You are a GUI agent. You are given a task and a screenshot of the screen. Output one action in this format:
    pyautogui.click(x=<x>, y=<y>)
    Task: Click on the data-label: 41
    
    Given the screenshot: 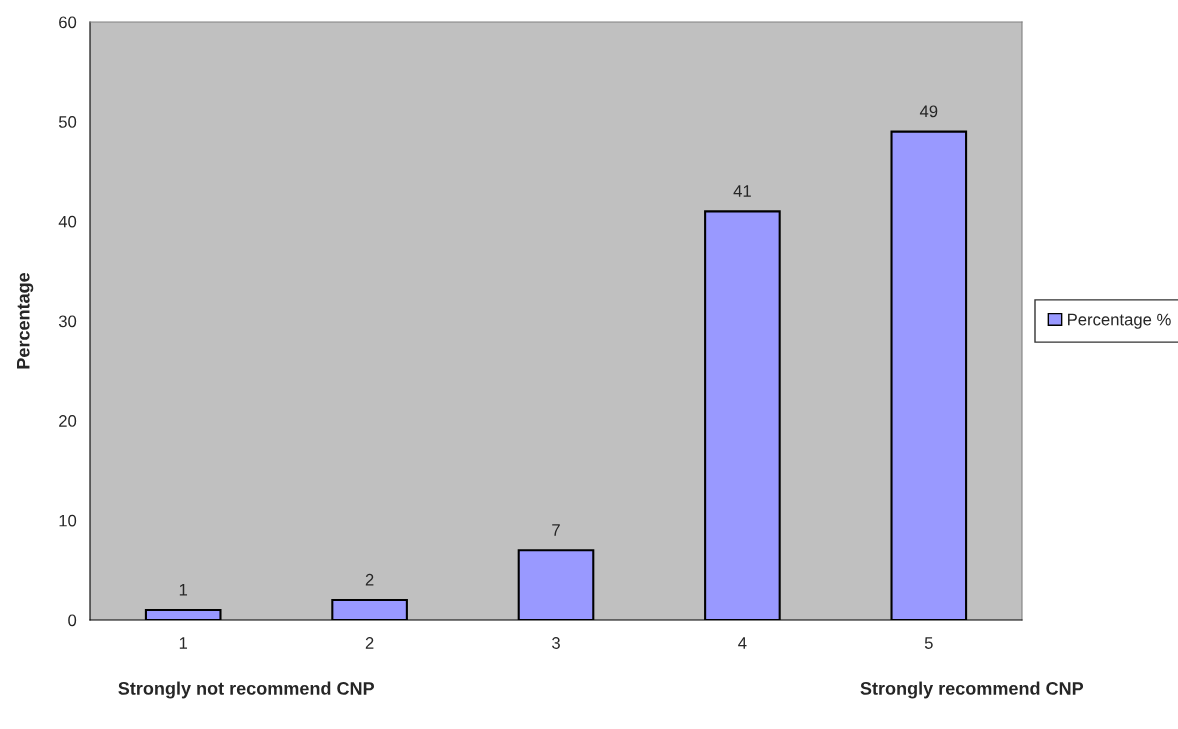 What is the action you would take?
    pyautogui.click(x=742, y=191)
    